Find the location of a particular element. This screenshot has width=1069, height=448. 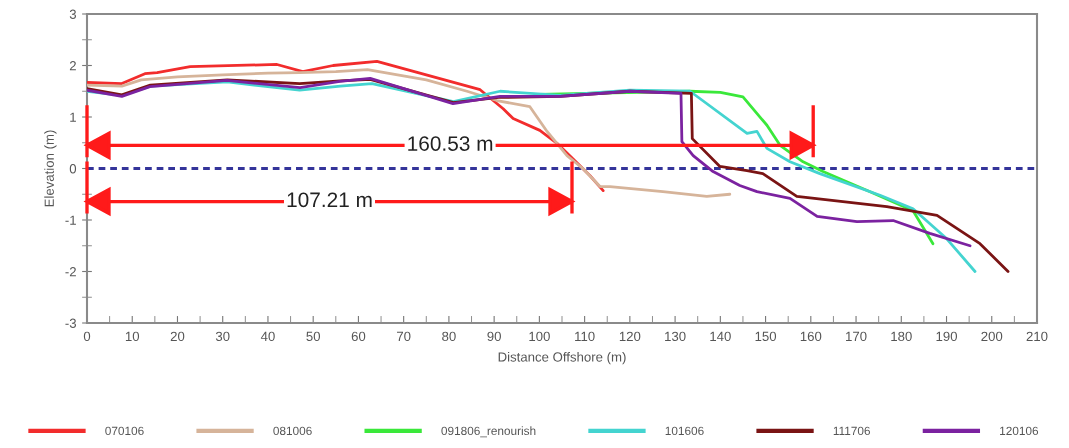

y-tick-label: 0 is located at coordinates (73, 169).